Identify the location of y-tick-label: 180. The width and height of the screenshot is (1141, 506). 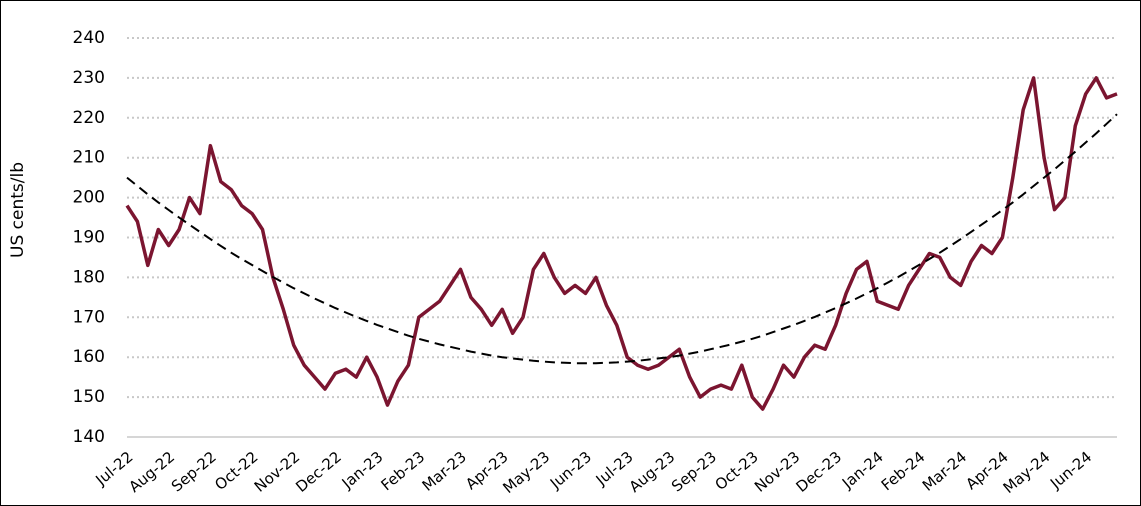
(89, 277).